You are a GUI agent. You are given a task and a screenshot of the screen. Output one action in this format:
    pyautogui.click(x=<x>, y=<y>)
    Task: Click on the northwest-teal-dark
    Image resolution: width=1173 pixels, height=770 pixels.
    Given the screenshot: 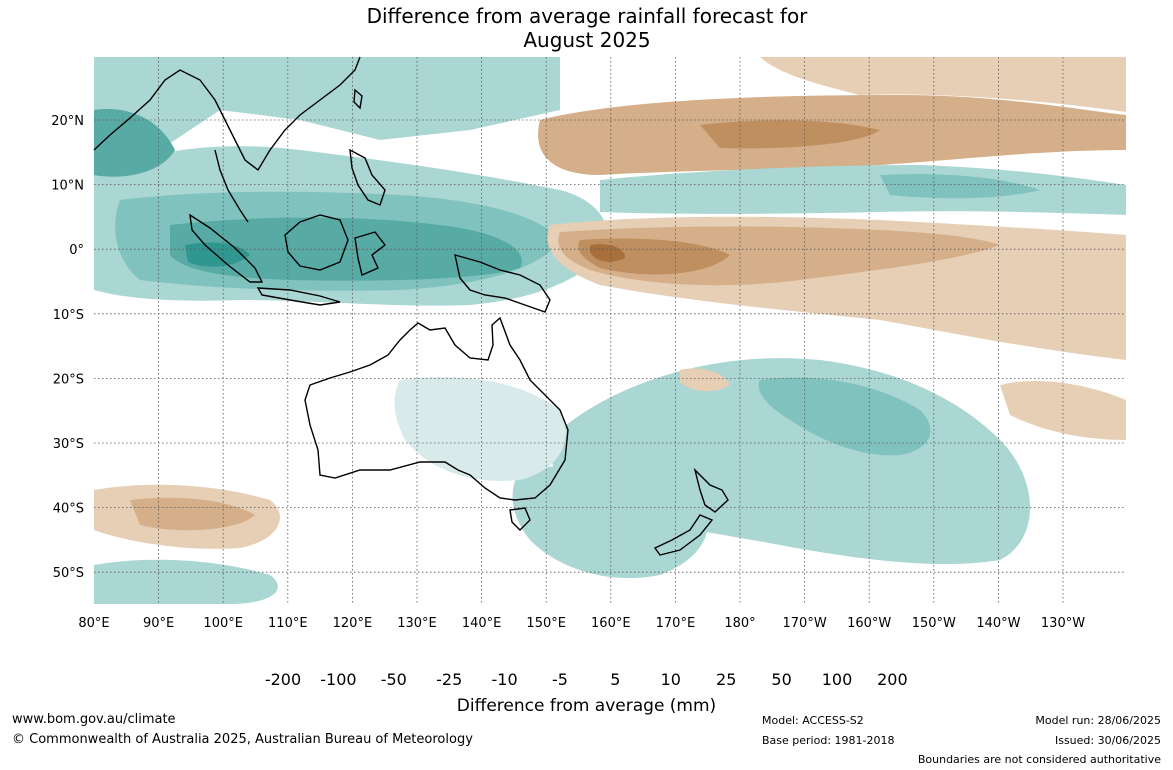 What is the action you would take?
    pyautogui.click(x=134, y=143)
    